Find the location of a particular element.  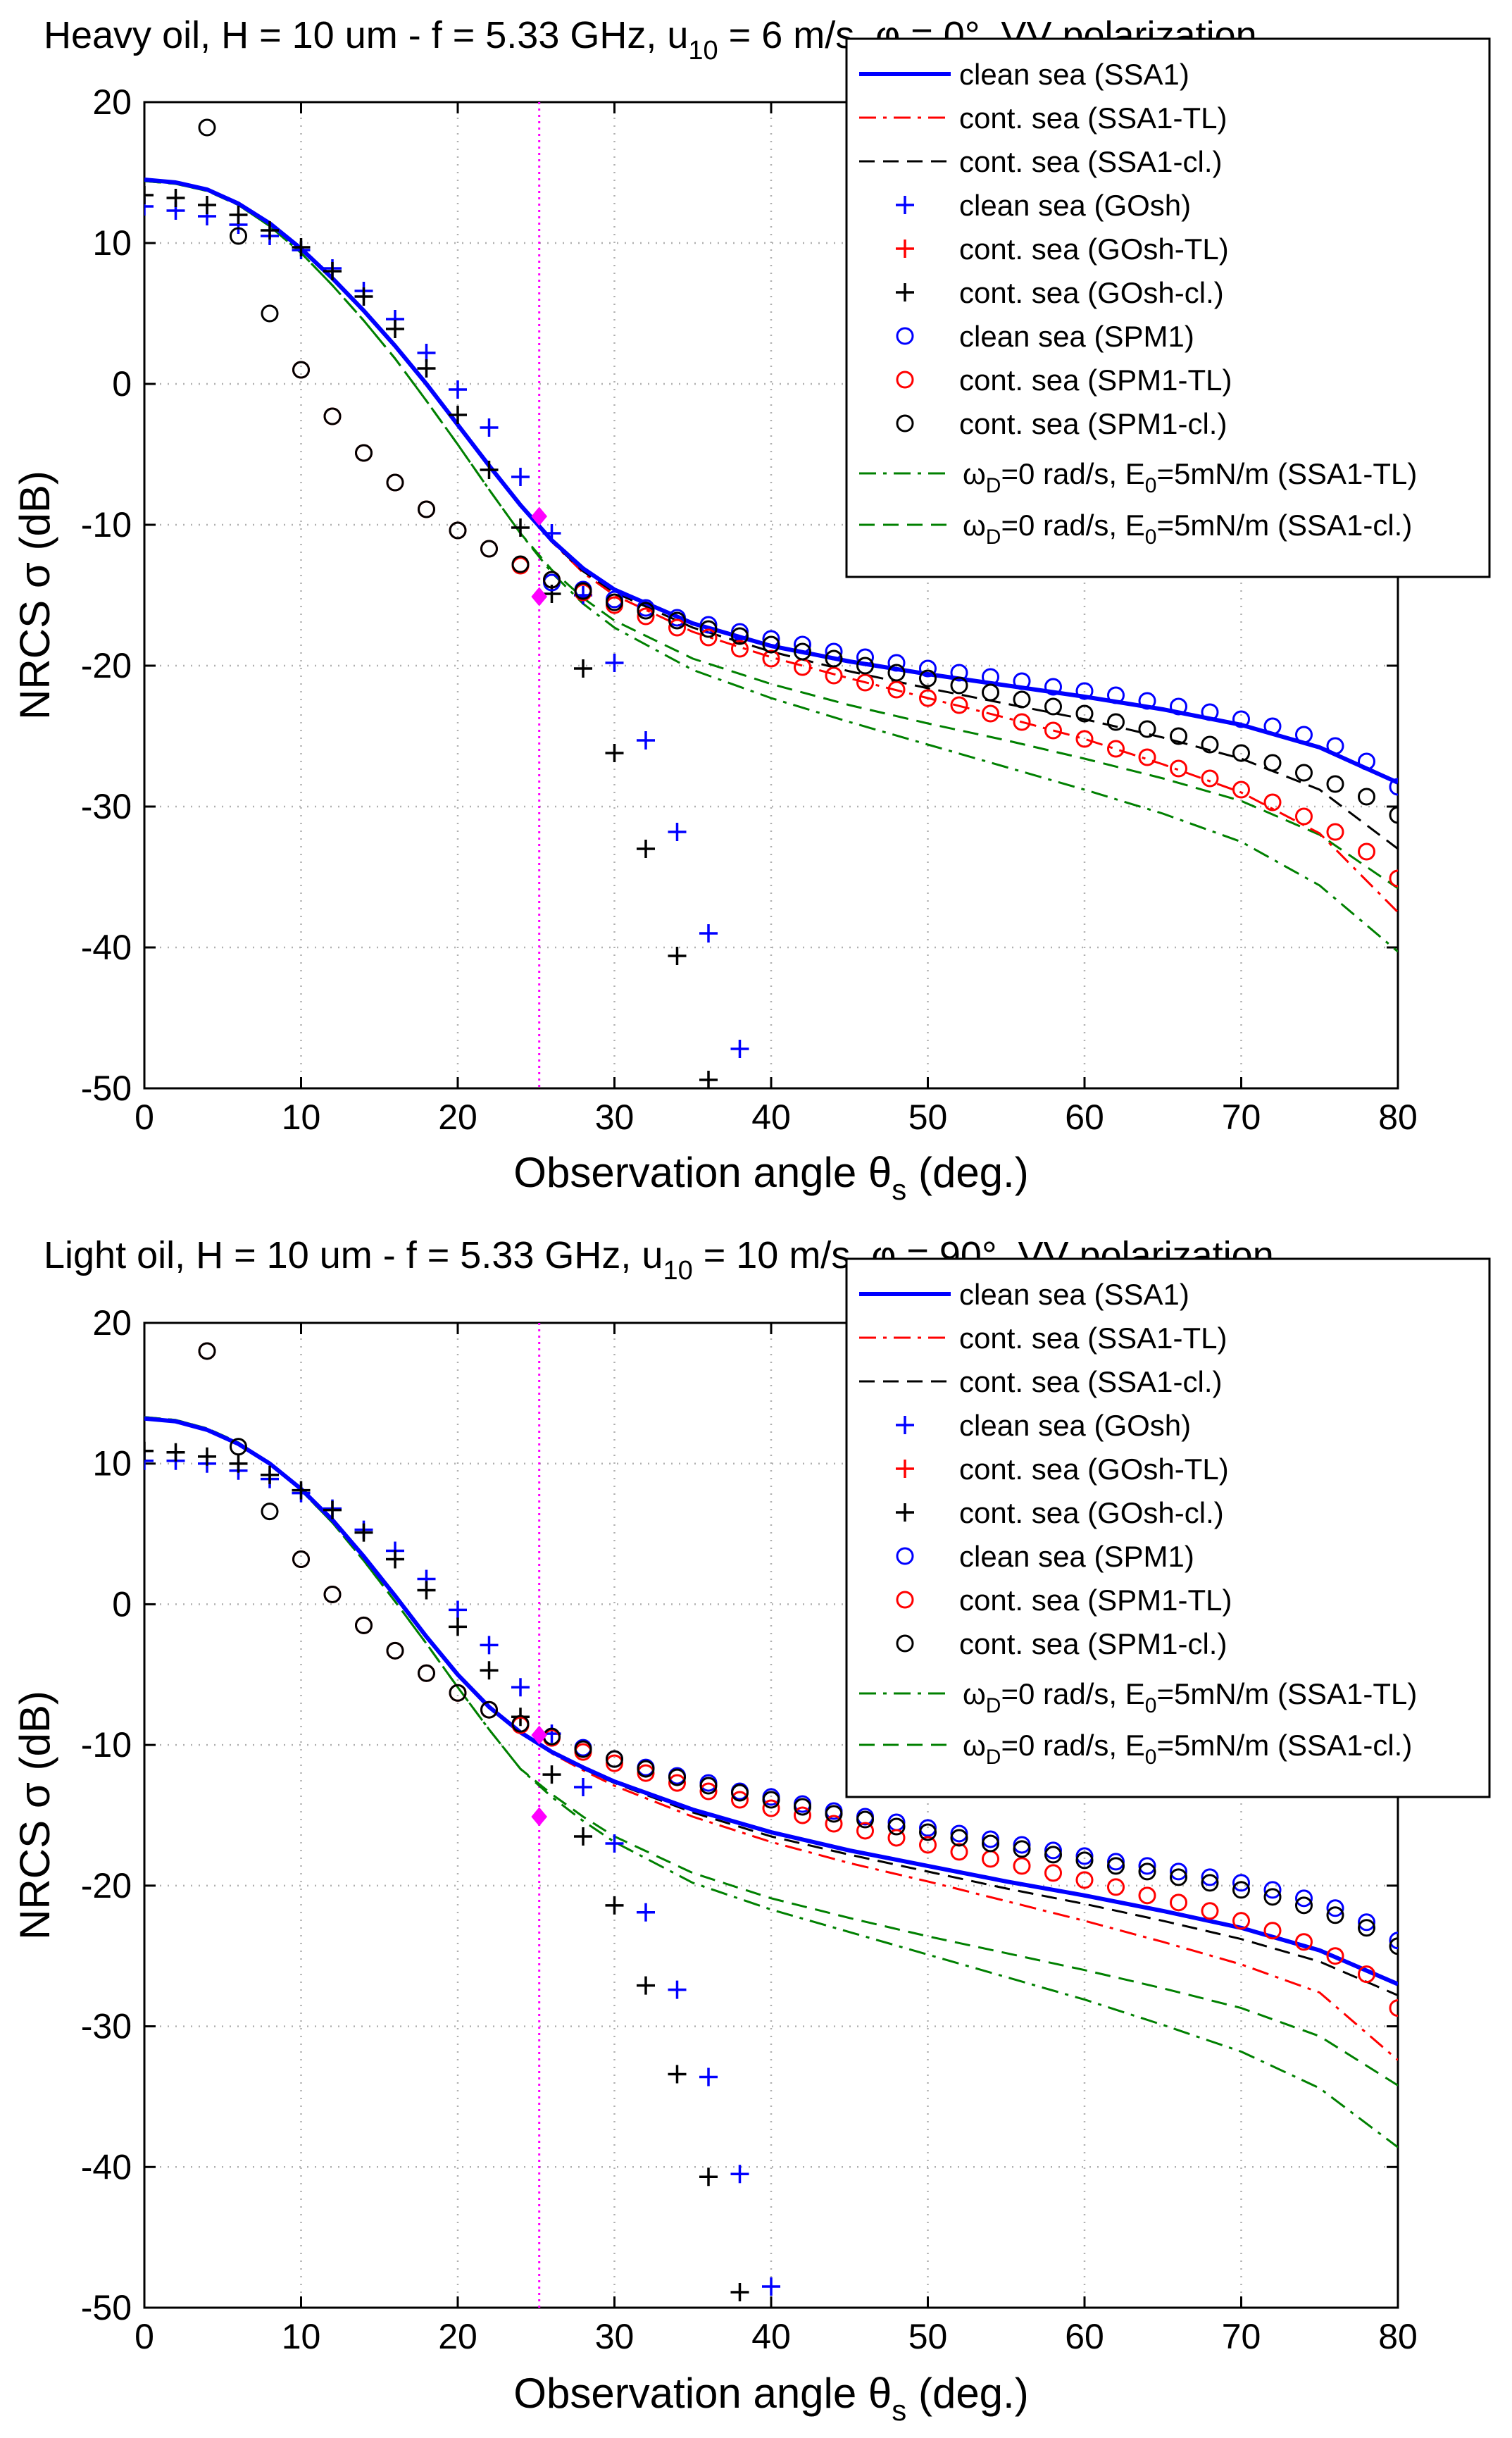

legend-text: =0 rad/s, E is located at coordinates (1072, 1746).